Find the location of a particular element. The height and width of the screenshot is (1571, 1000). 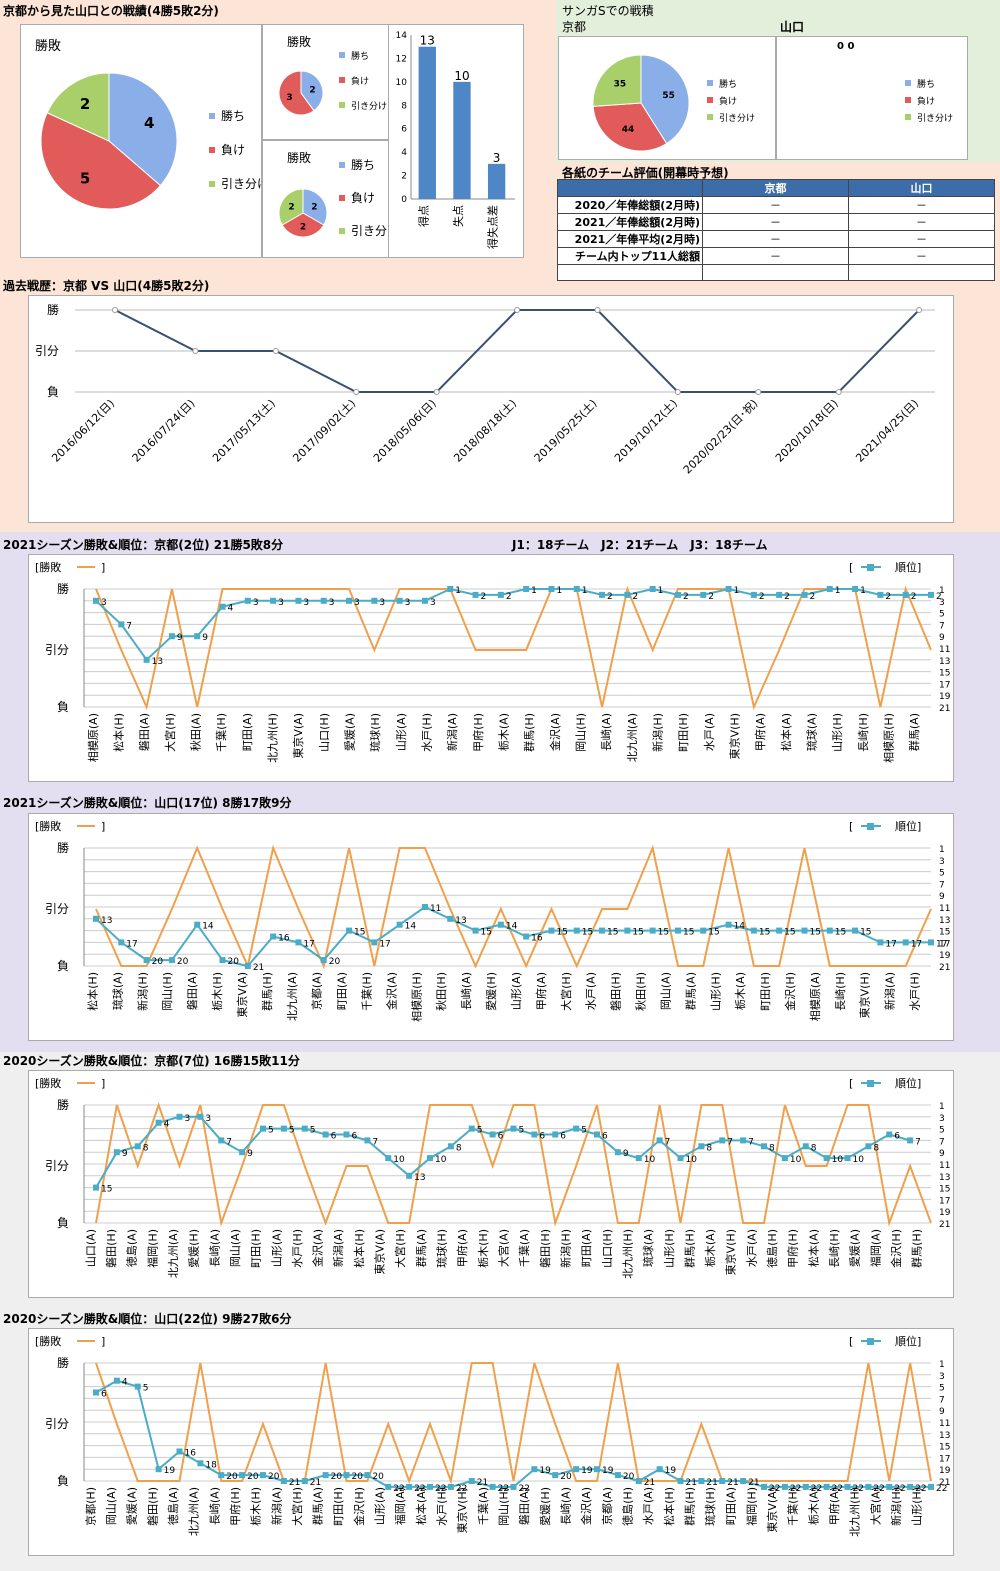

away-pie-panel: 勝敗 2 2 2 勝ち 負け 引き分け is located at coordinates (330, 199).